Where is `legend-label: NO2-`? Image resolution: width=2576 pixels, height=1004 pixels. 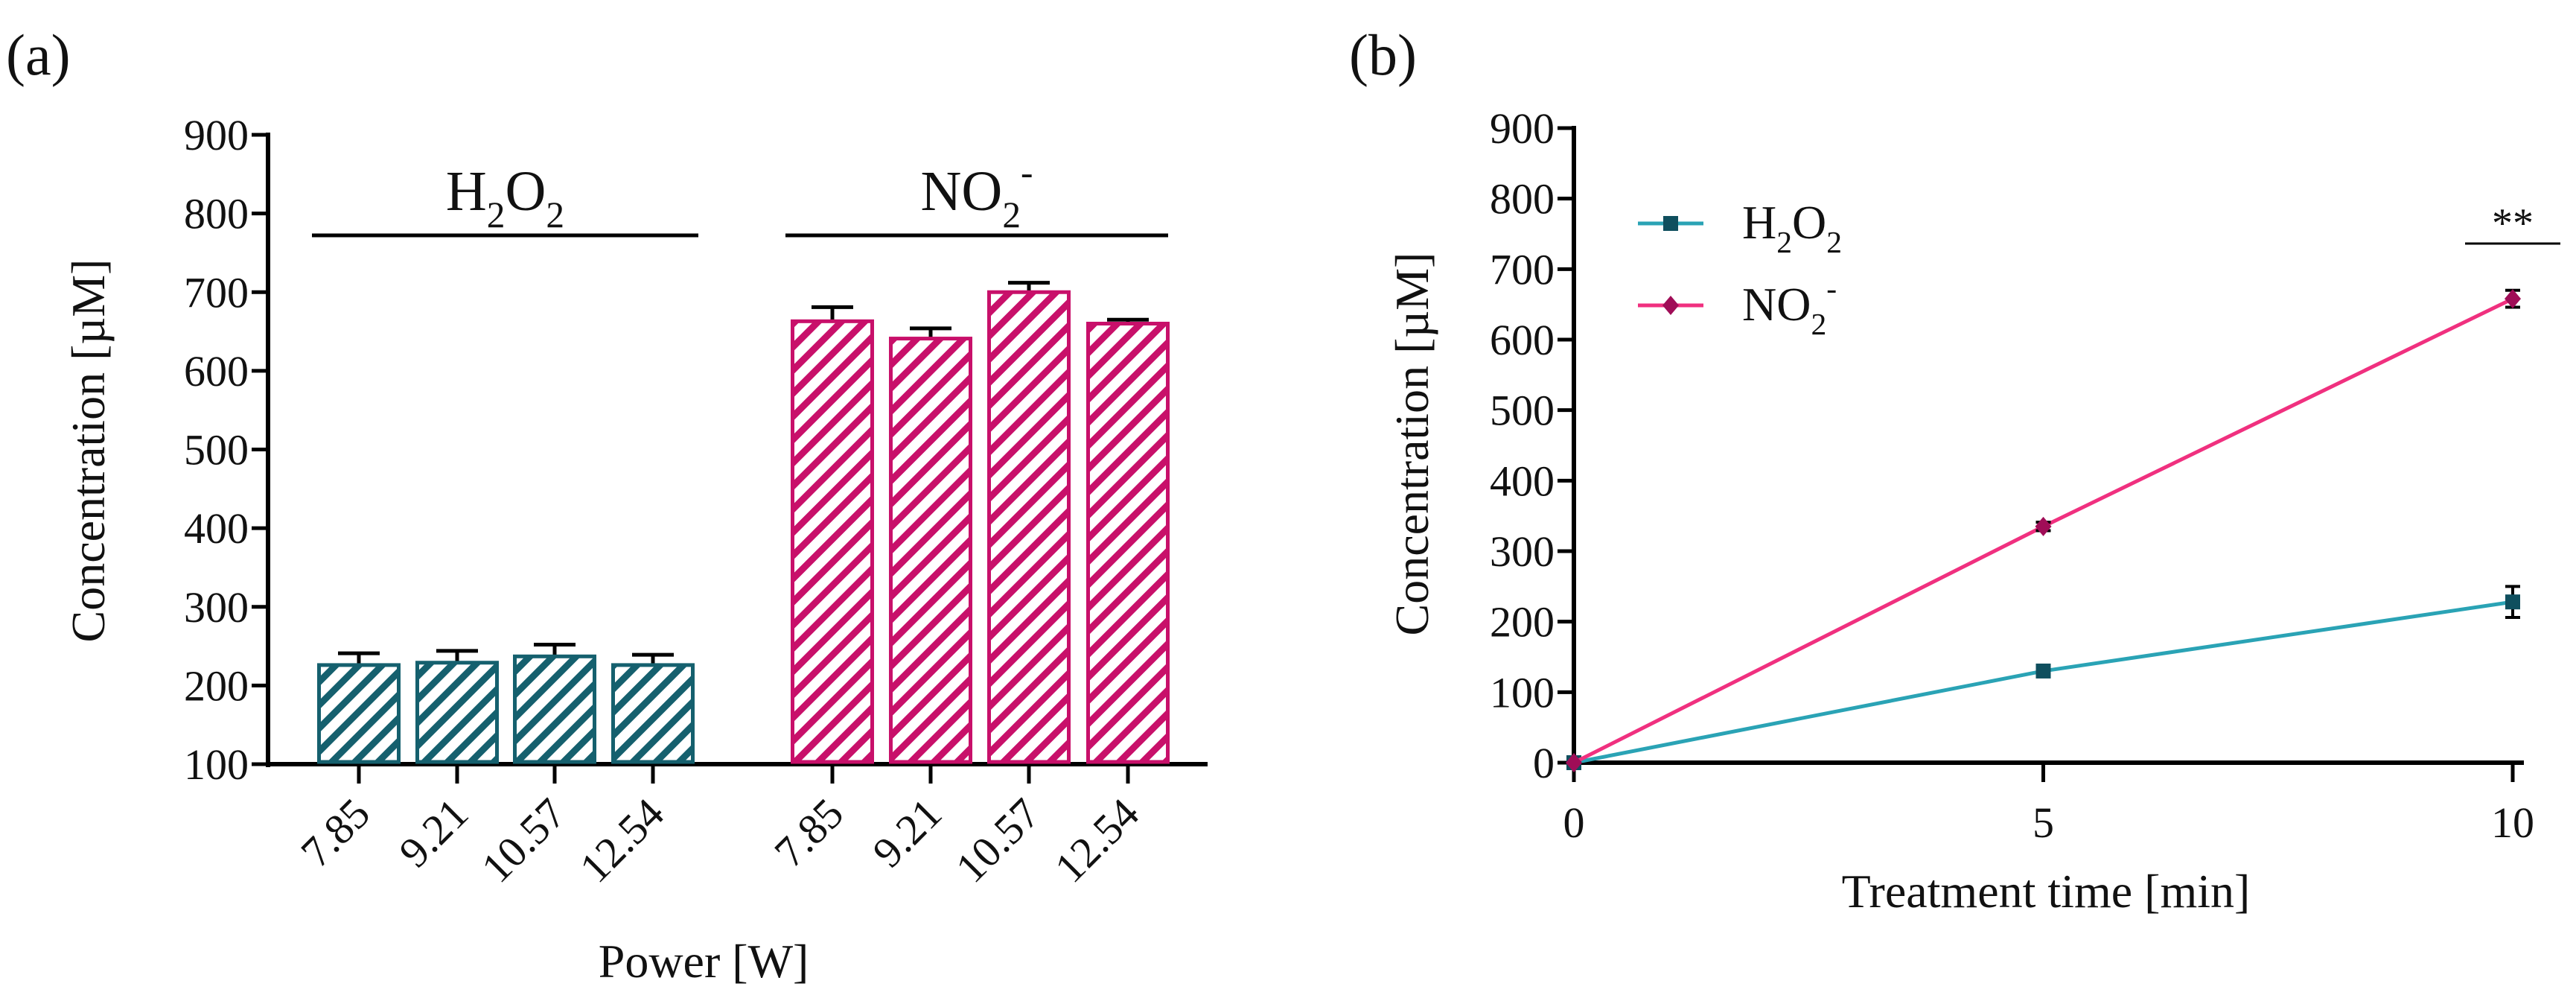 legend-label: NO2- is located at coordinates (1789, 306).